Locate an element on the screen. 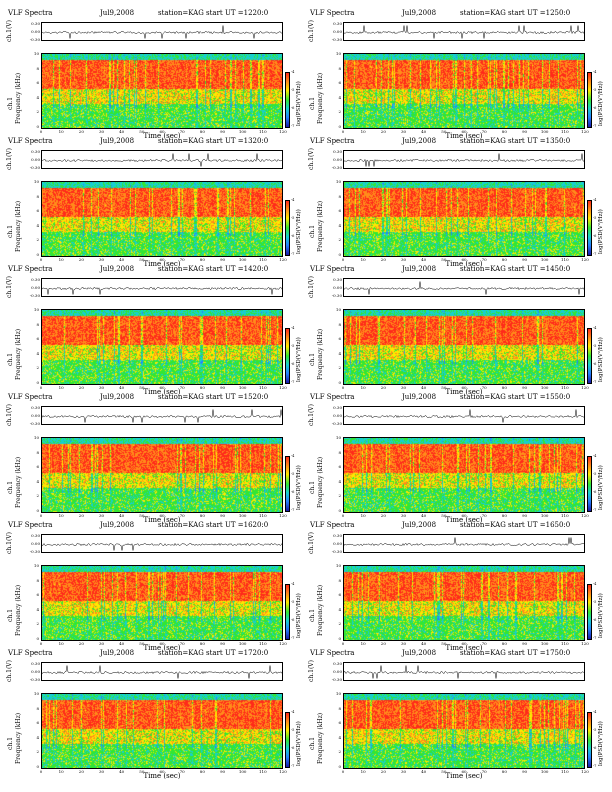 The width and height of the screenshot is (612, 792). spectrogram-ylabel-frequency: Frequency (kHz) is located at coordinates (18, 226).